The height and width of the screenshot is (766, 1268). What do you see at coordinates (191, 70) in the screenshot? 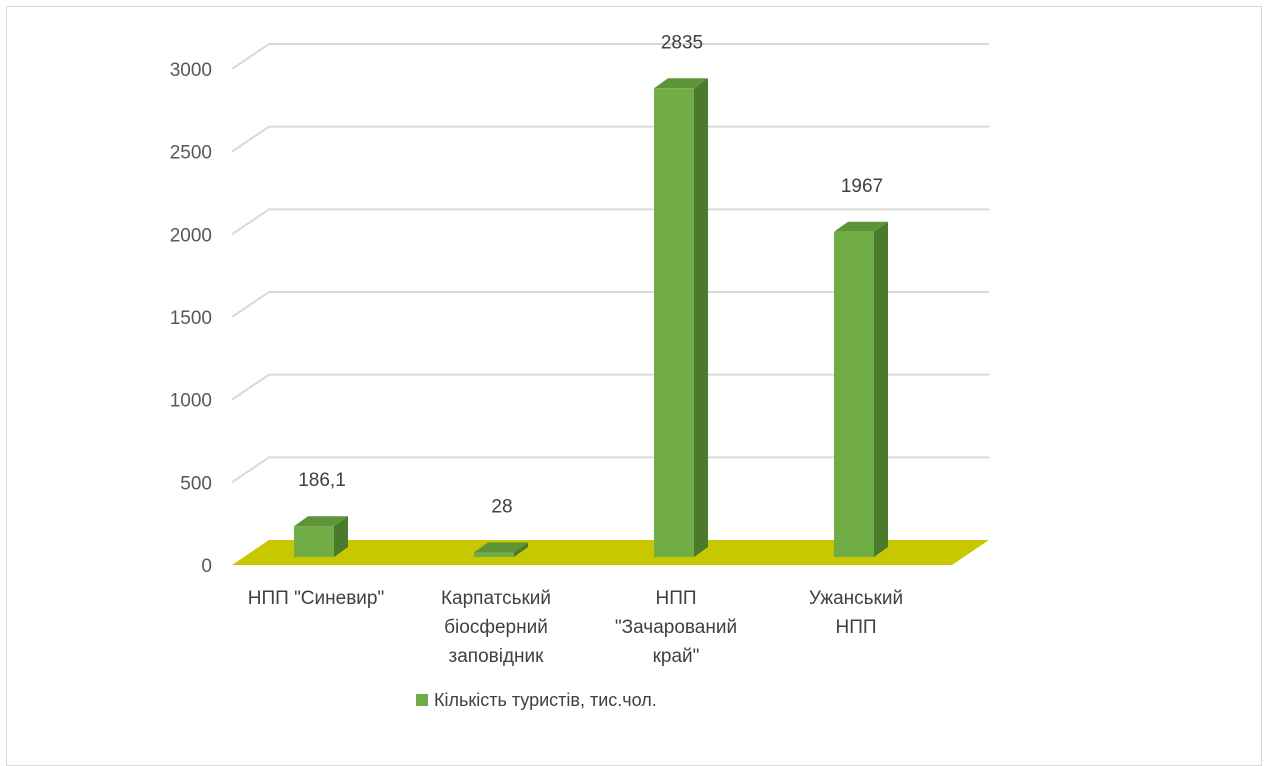
I see `y-tick-label: 3000` at bounding box center [191, 70].